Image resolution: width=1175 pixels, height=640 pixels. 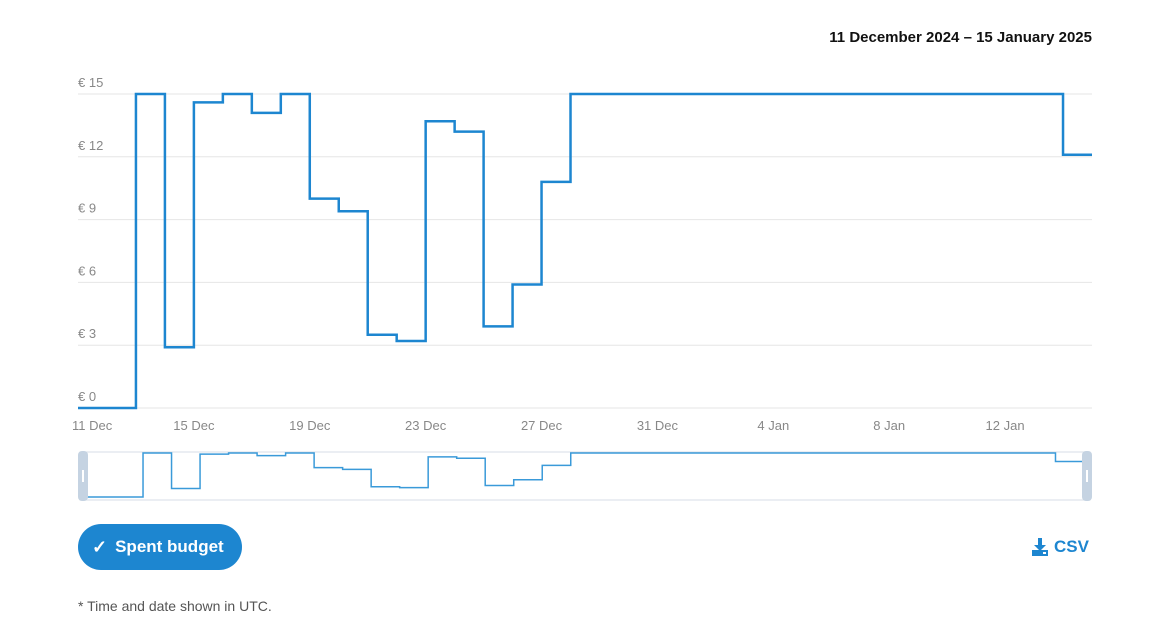 I want to click on y-tick-label: € 12, so click(x=90, y=145).